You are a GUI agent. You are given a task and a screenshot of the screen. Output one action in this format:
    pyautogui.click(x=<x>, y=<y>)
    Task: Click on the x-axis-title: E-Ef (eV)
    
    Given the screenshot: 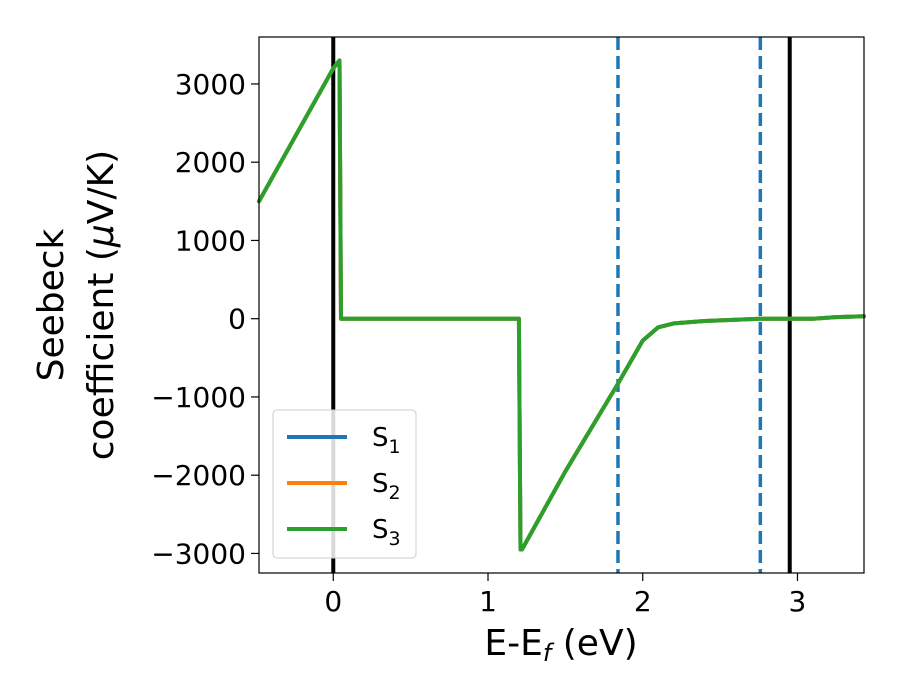 What is the action you would take?
    pyautogui.click(x=560, y=645)
    